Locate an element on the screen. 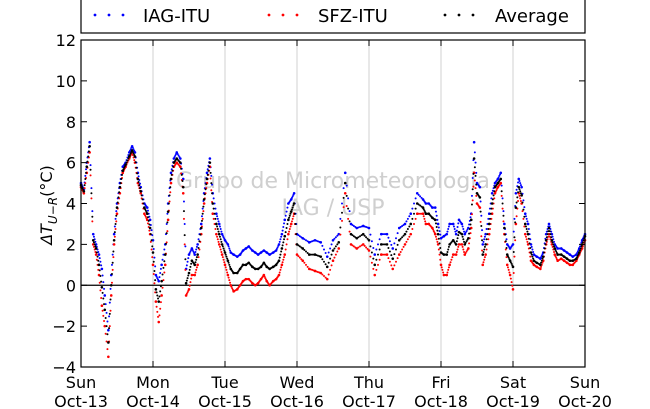 Image resolution: width=650 pixels, height=409 pixels. y-tick-label: 2 is located at coordinates (71, 244).